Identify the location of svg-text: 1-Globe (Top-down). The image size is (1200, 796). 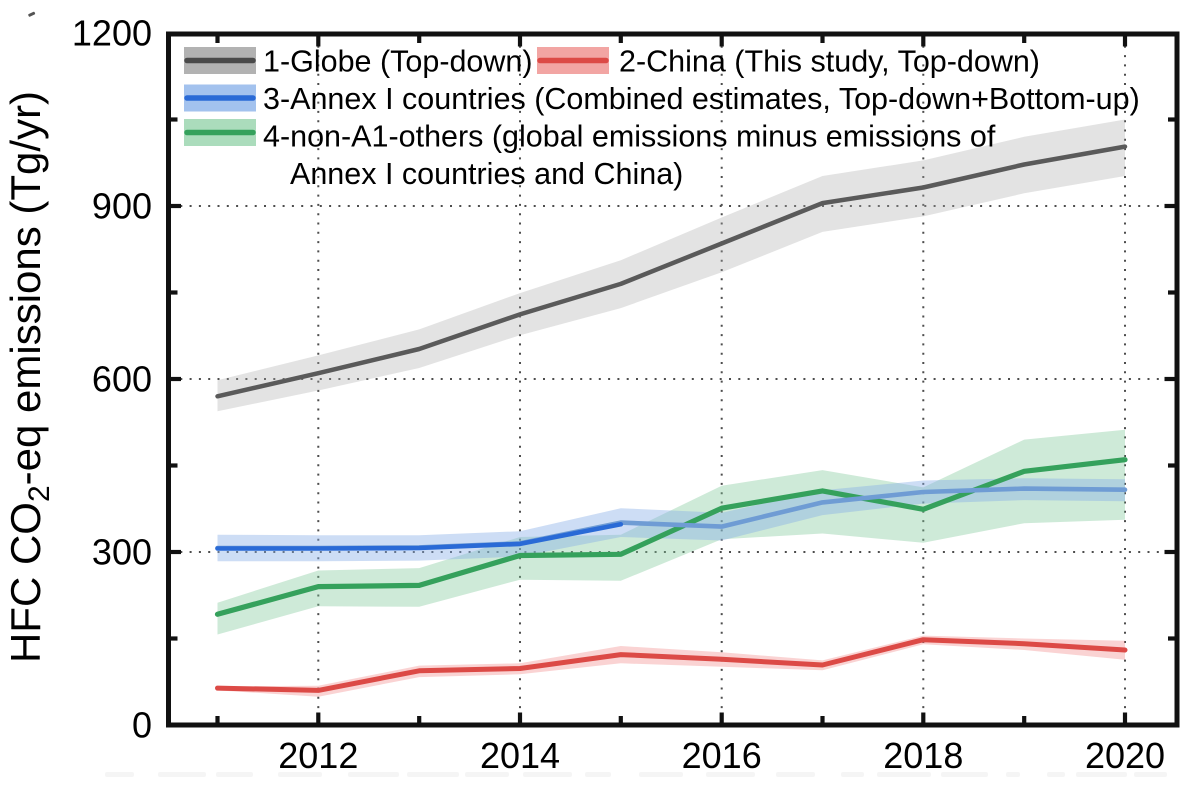
(398, 62).